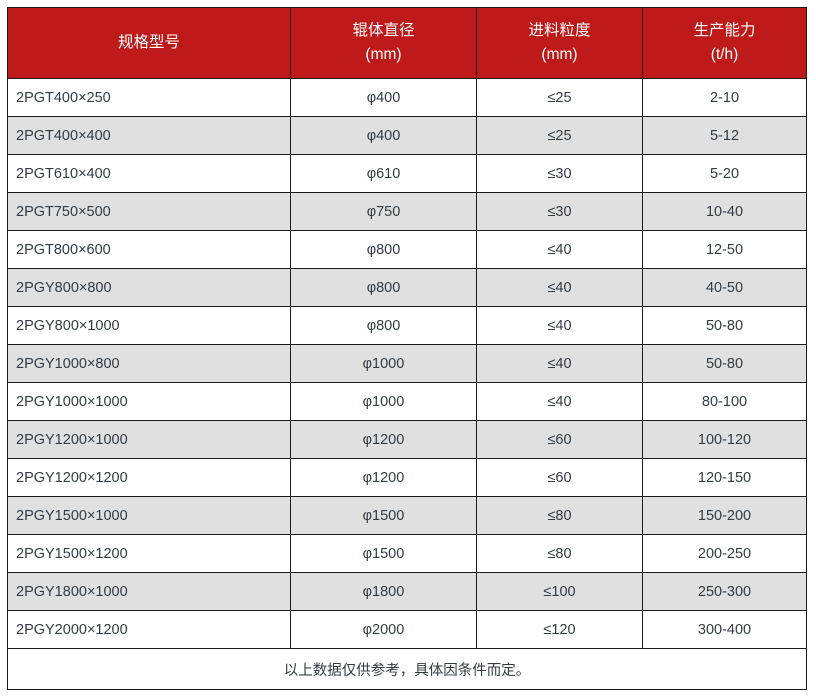  What do you see at coordinates (724, 173) in the screenshot?
I see `cell-capacity: 5-20` at bounding box center [724, 173].